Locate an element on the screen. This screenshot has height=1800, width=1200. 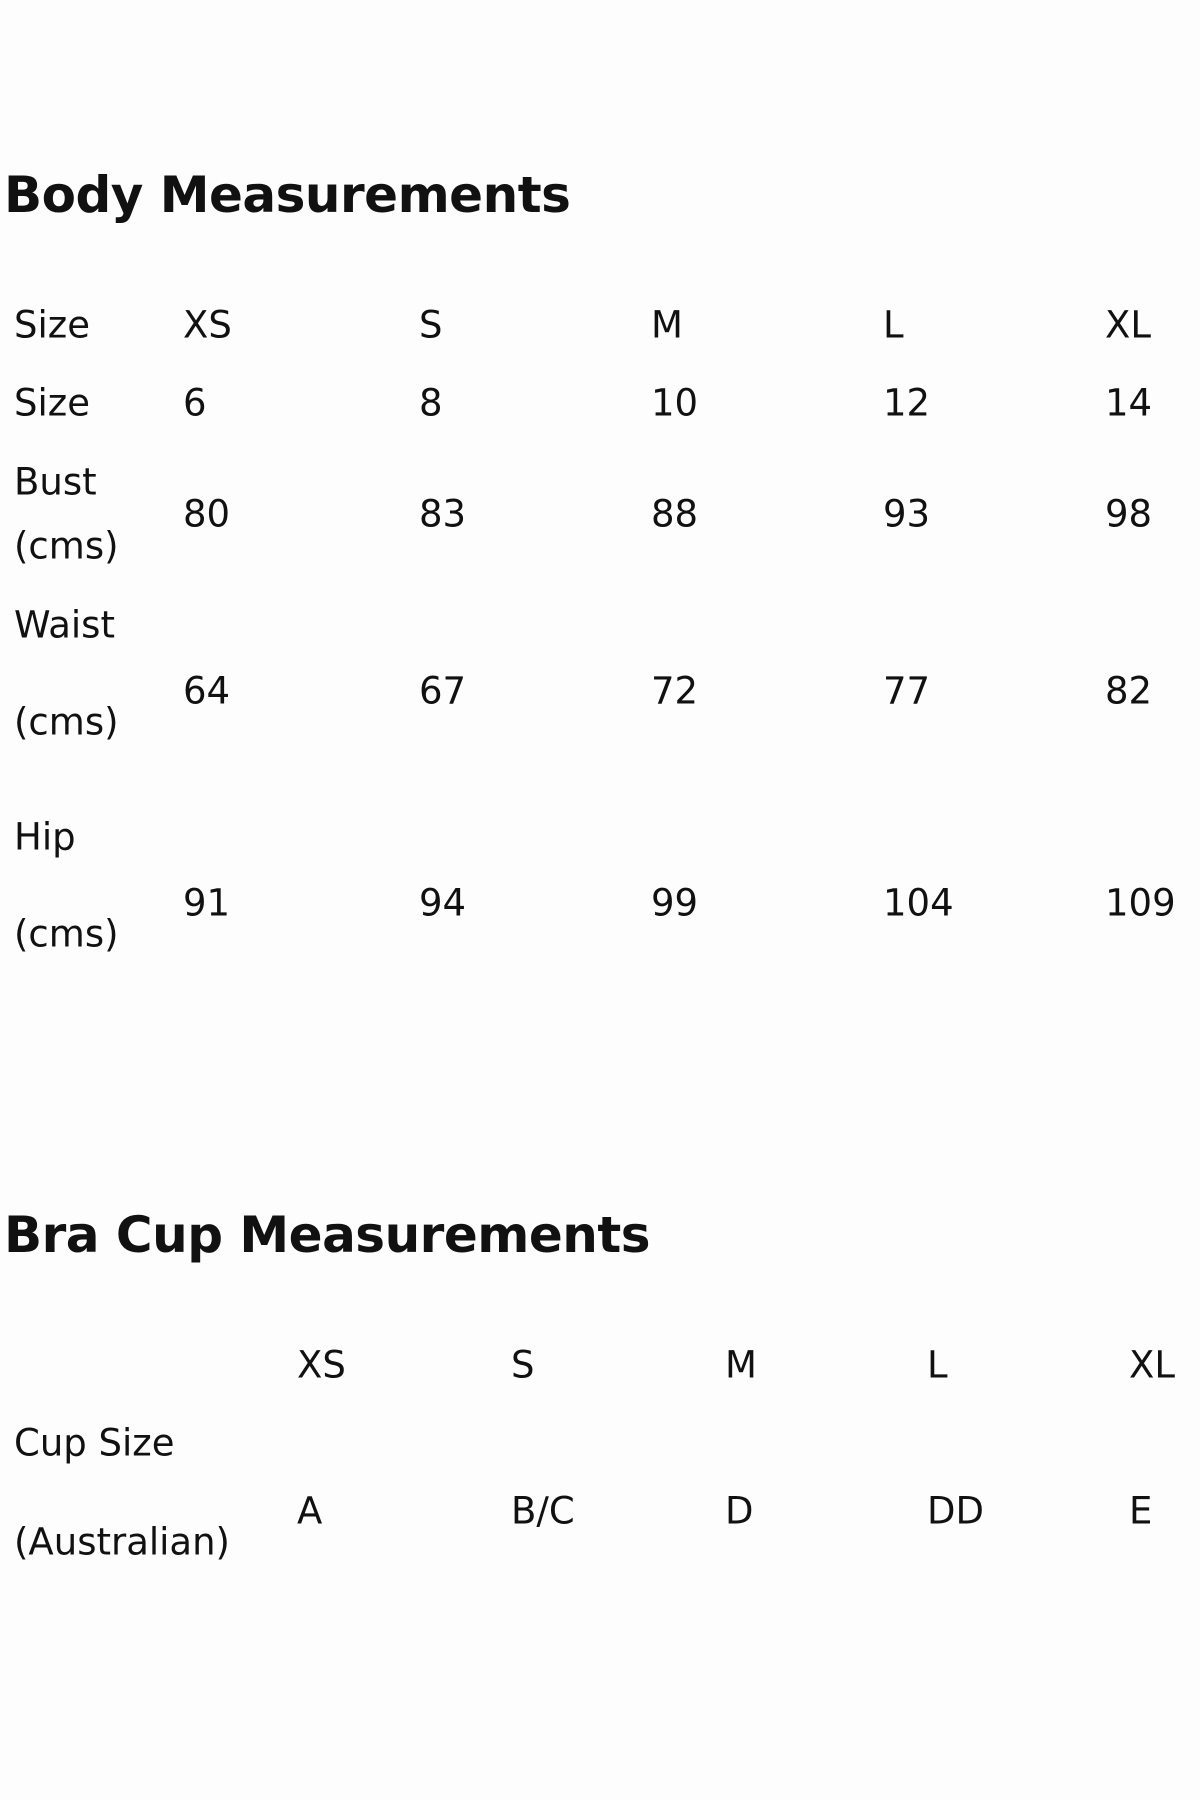
table-cell: L is located at coordinates (893, 325).